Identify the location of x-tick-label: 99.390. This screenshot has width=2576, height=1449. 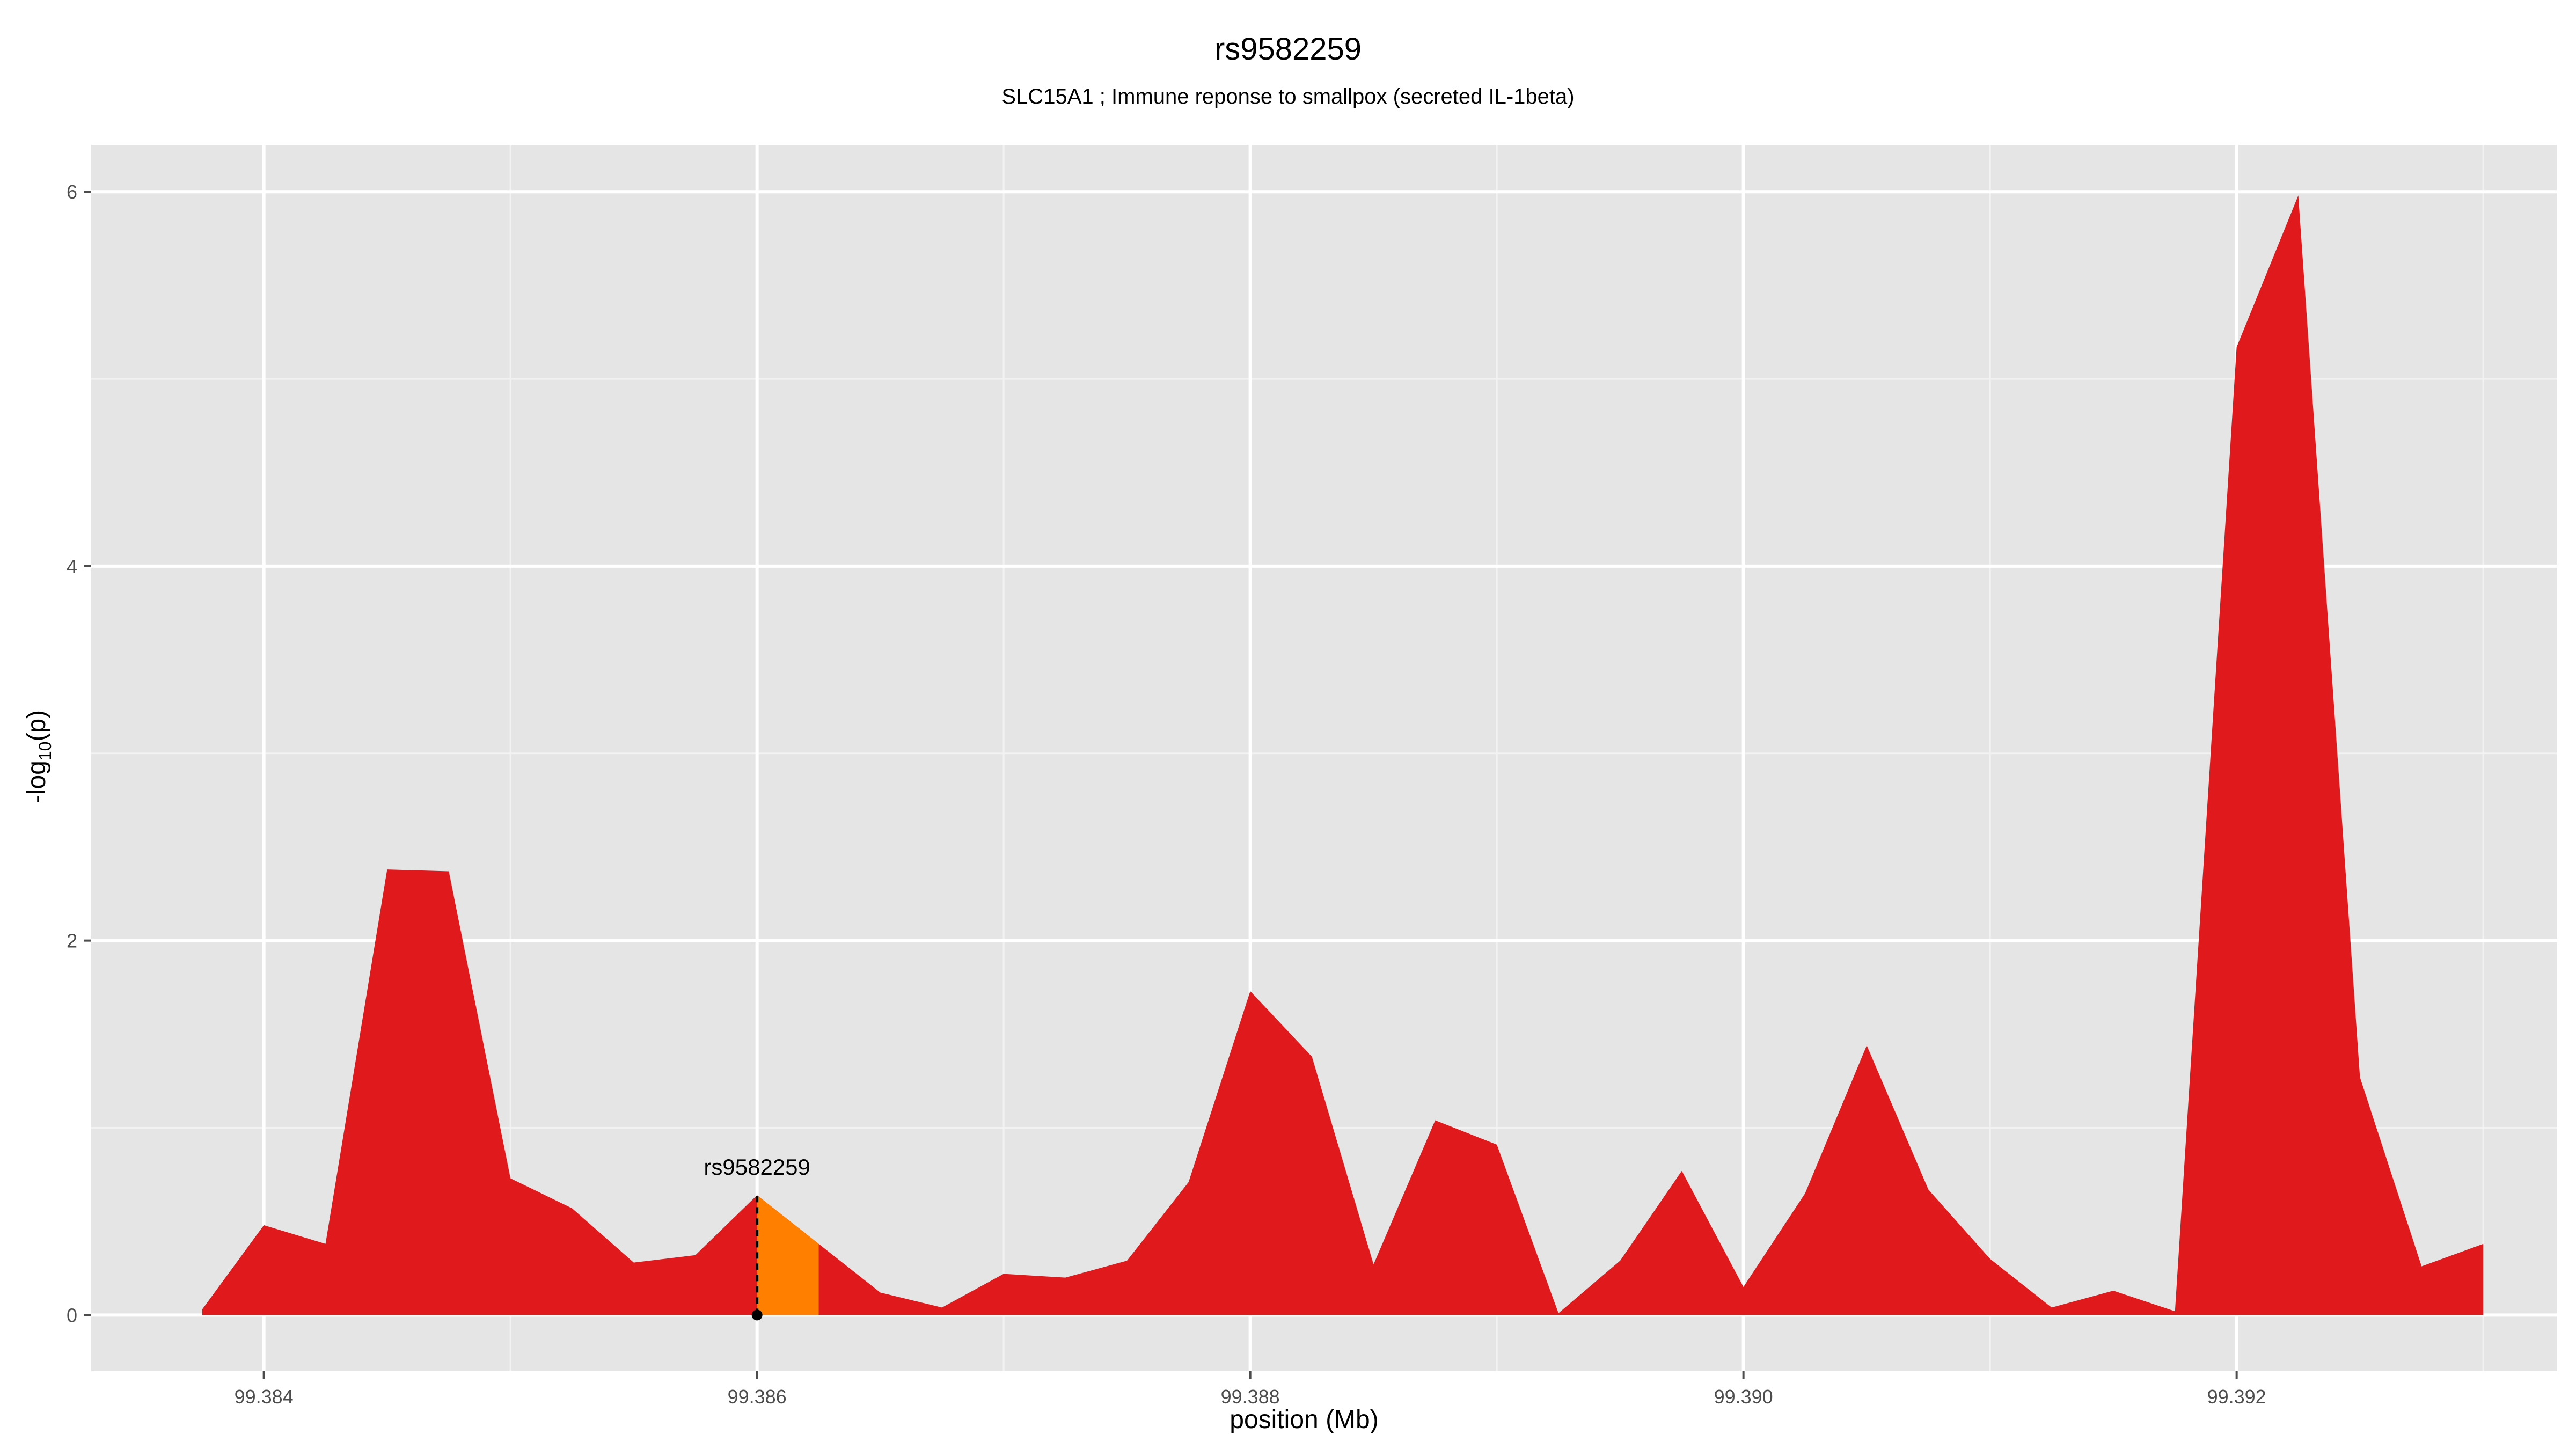
(1743, 1397).